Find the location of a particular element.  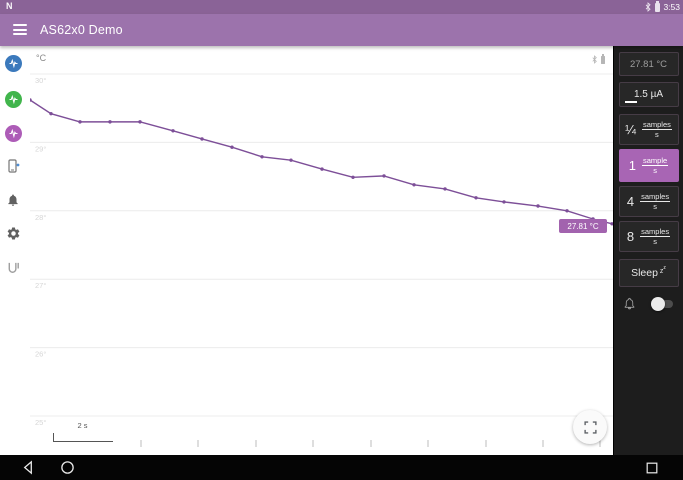

chart-connection-status is located at coordinates (598, 59).